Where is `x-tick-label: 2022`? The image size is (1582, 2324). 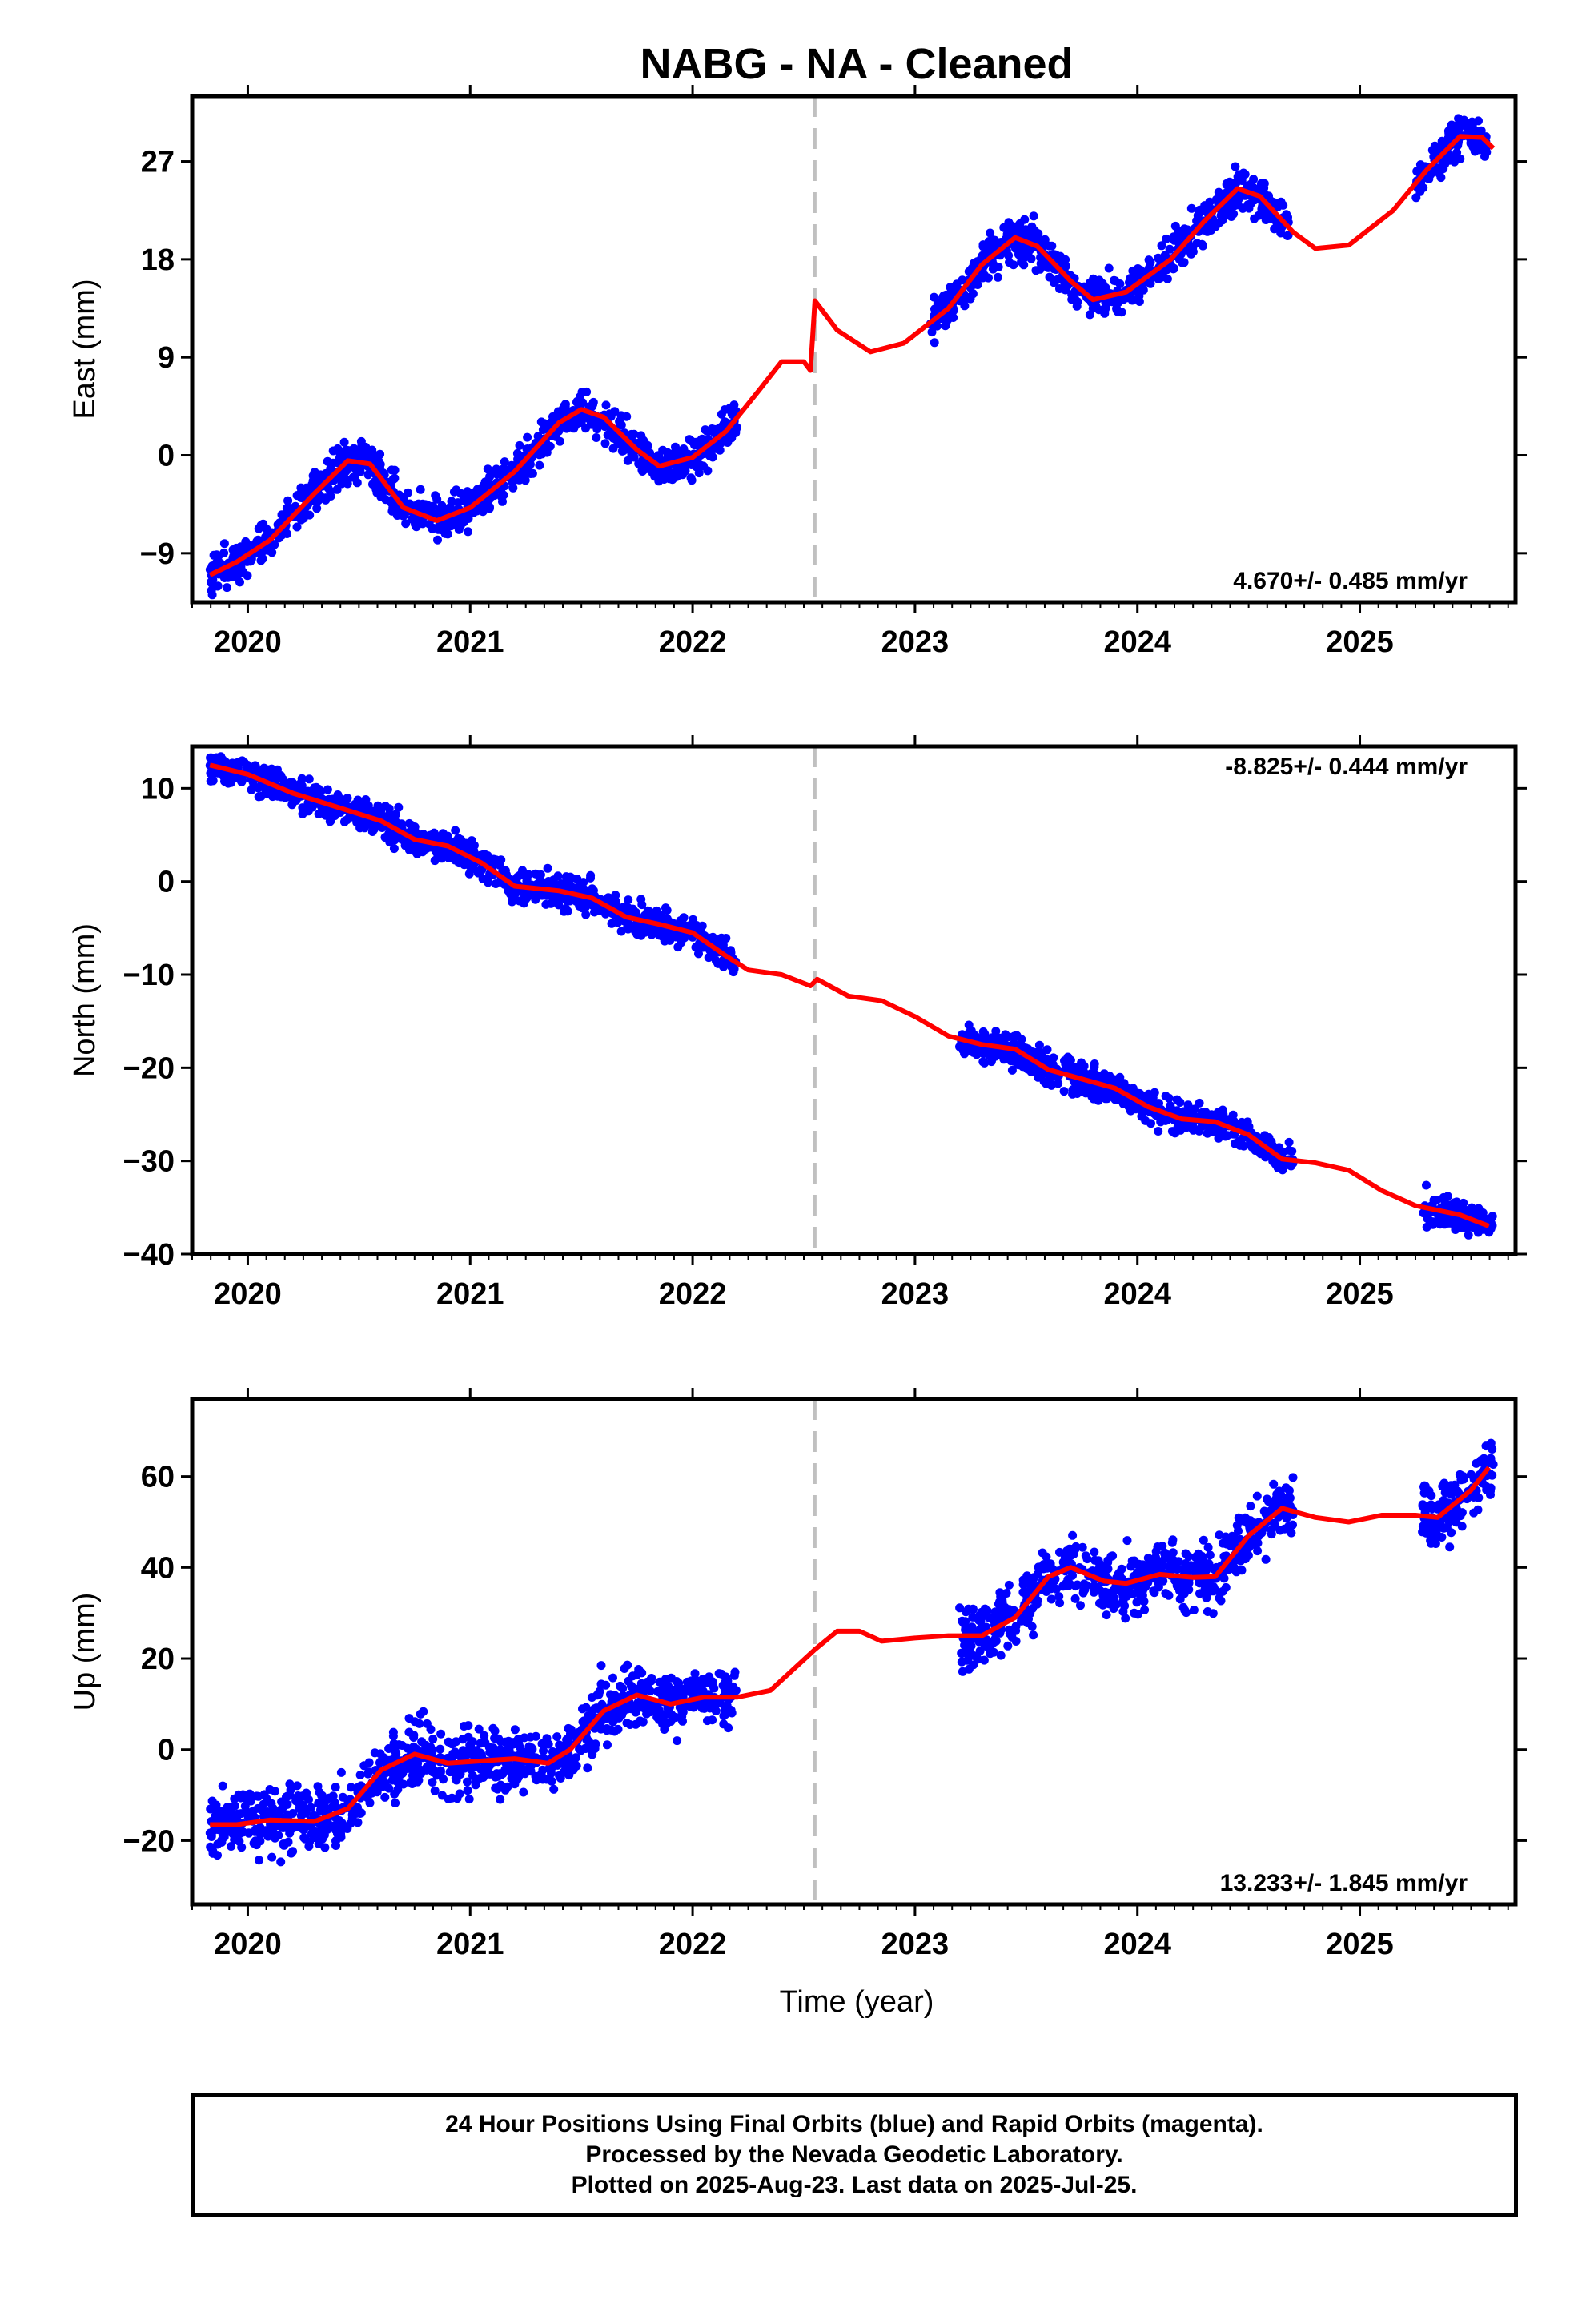 x-tick-label: 2022 is located at coordinates (693, 642).